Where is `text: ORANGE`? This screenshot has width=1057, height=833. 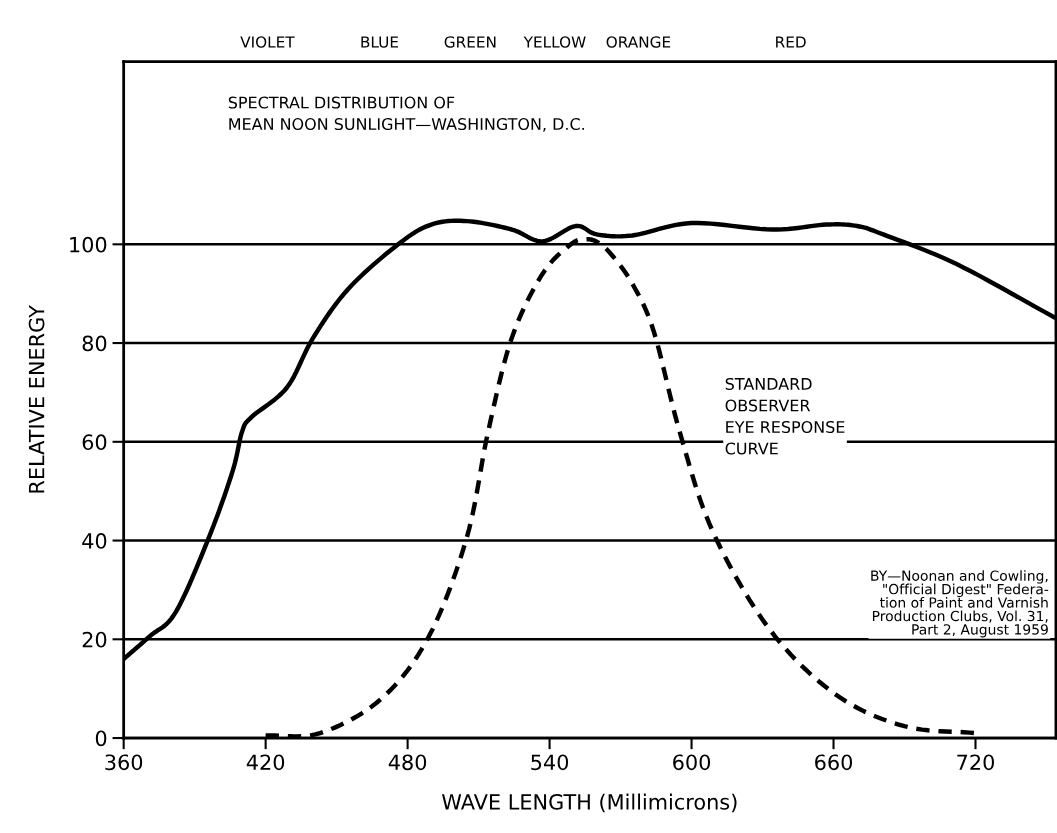 text: ORANGE is located at coordinates (638, 42).